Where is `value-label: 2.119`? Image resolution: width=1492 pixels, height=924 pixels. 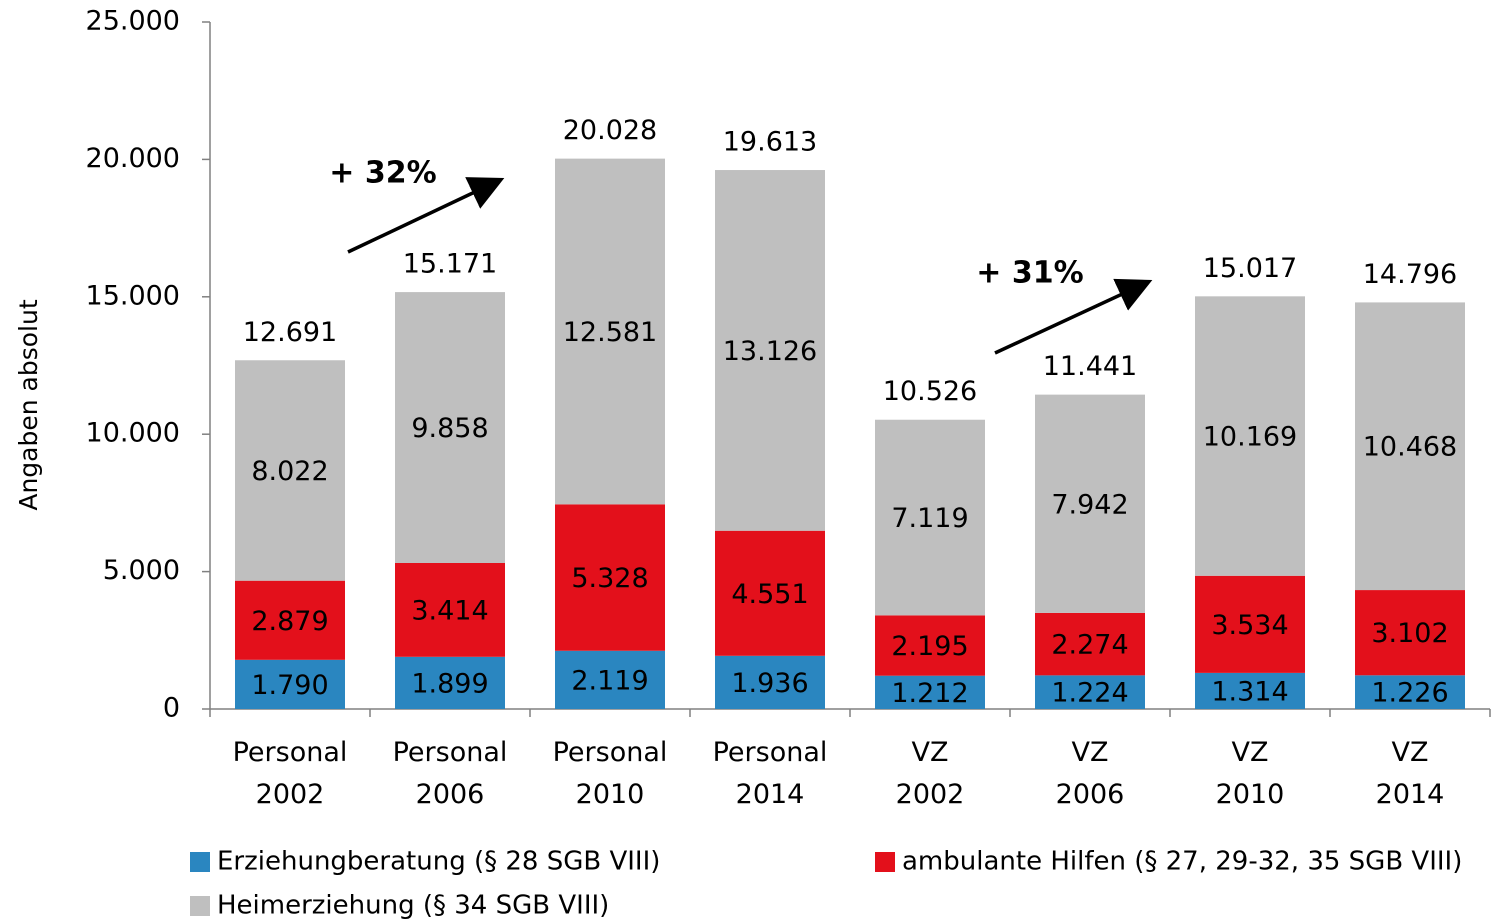
value-label: 2.119 is located at coordinates (609, 680).